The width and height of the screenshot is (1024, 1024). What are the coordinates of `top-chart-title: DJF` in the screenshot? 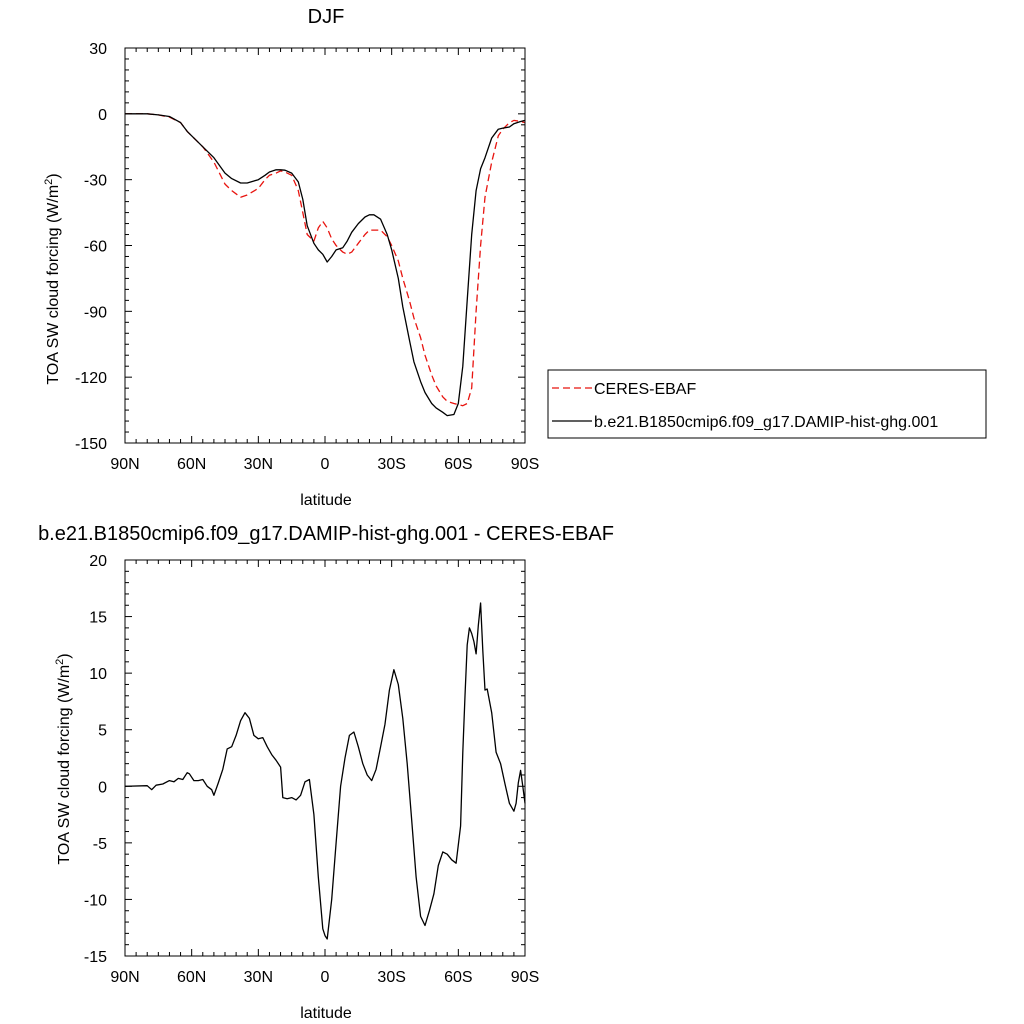 It's located at (326, 17).